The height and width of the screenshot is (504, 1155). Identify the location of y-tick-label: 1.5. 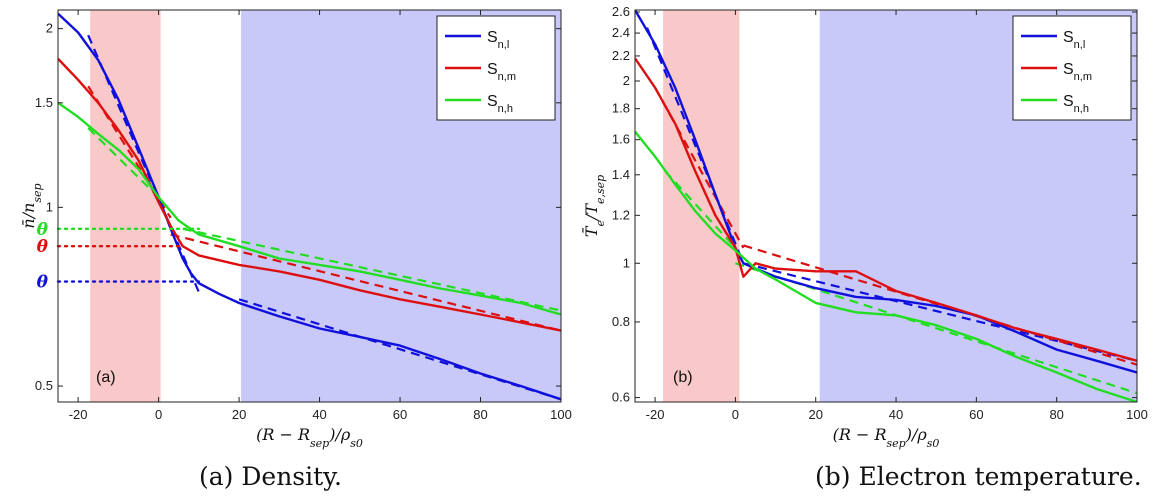
(44, 102).